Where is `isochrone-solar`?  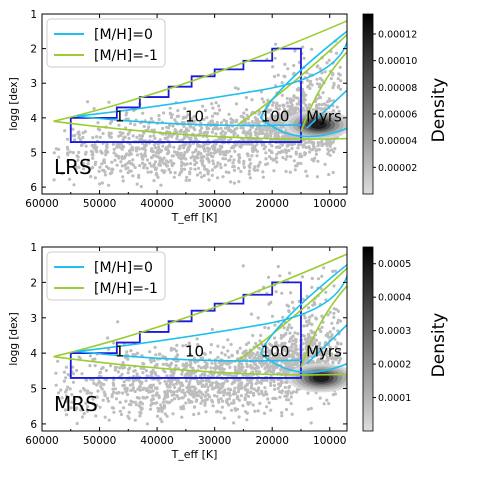
isochrone-solar is located at coordinates (211, 65).